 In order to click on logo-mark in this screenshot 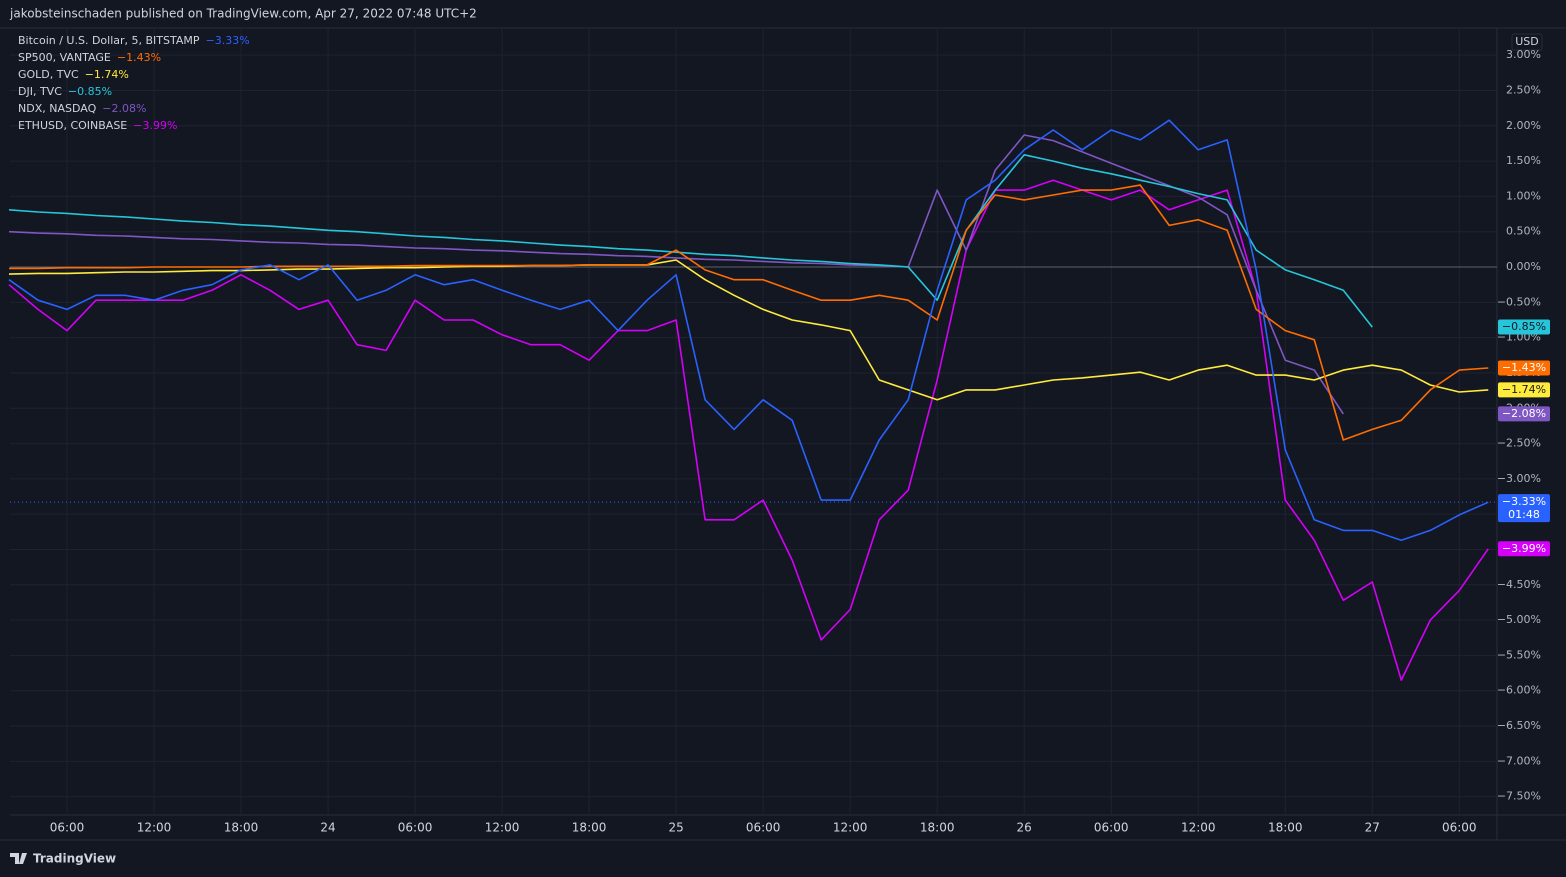, I will do `click(18, 858)`.